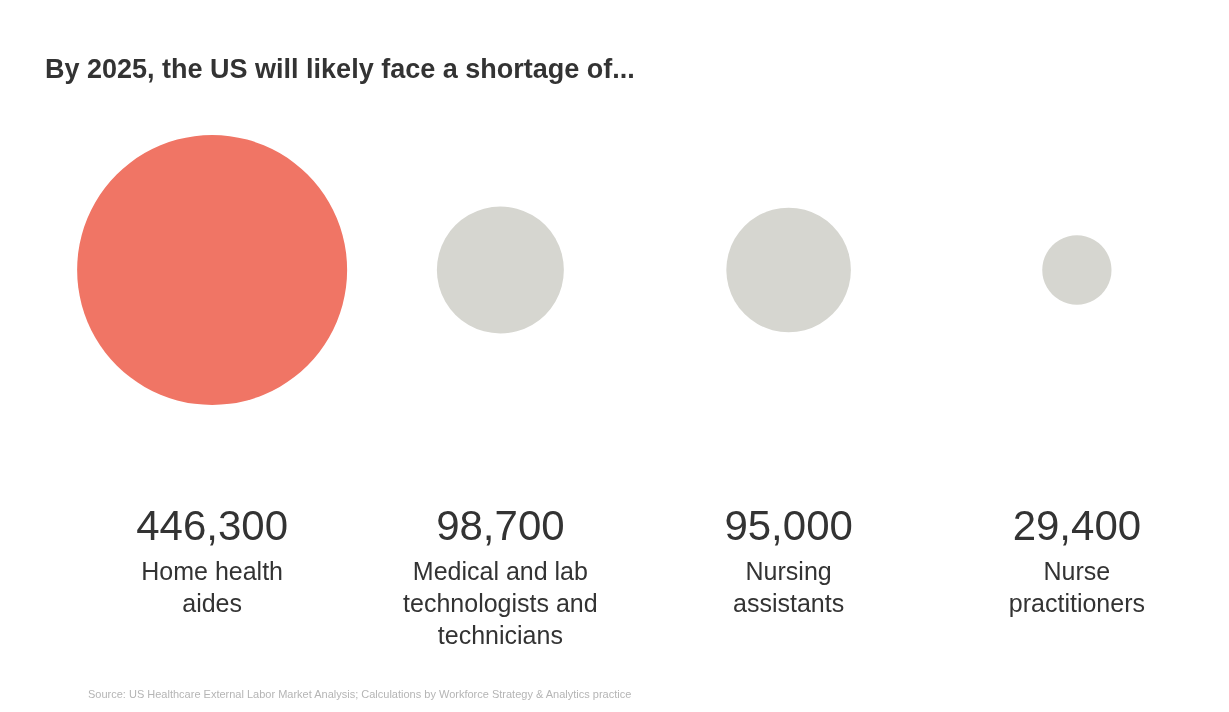  Describe the element at coordinates (1076, 587) in the screenshot. I see `category-label: Nurse practitioners` at that location.